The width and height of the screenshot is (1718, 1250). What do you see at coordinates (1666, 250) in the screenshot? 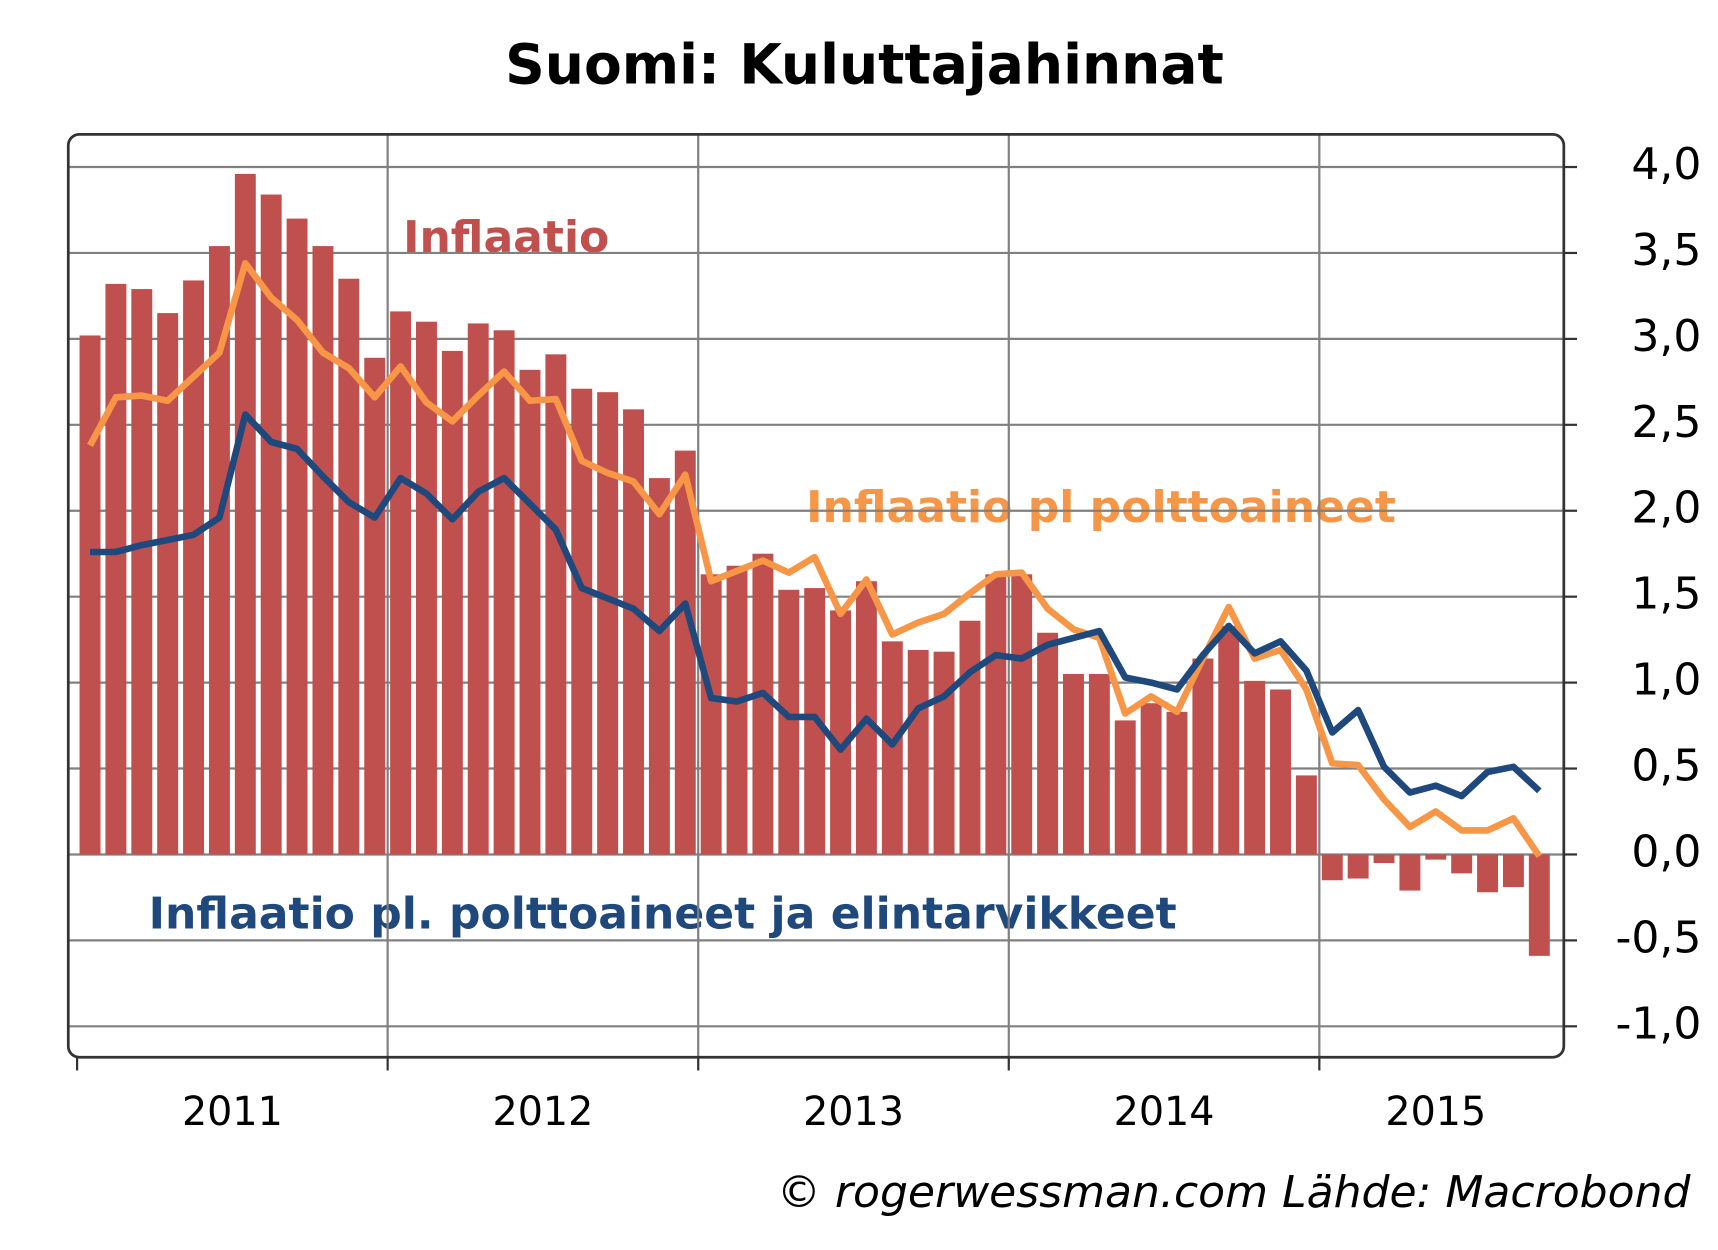
I see `y-tick-label: 3,5` at bounding box center [1666, 250].